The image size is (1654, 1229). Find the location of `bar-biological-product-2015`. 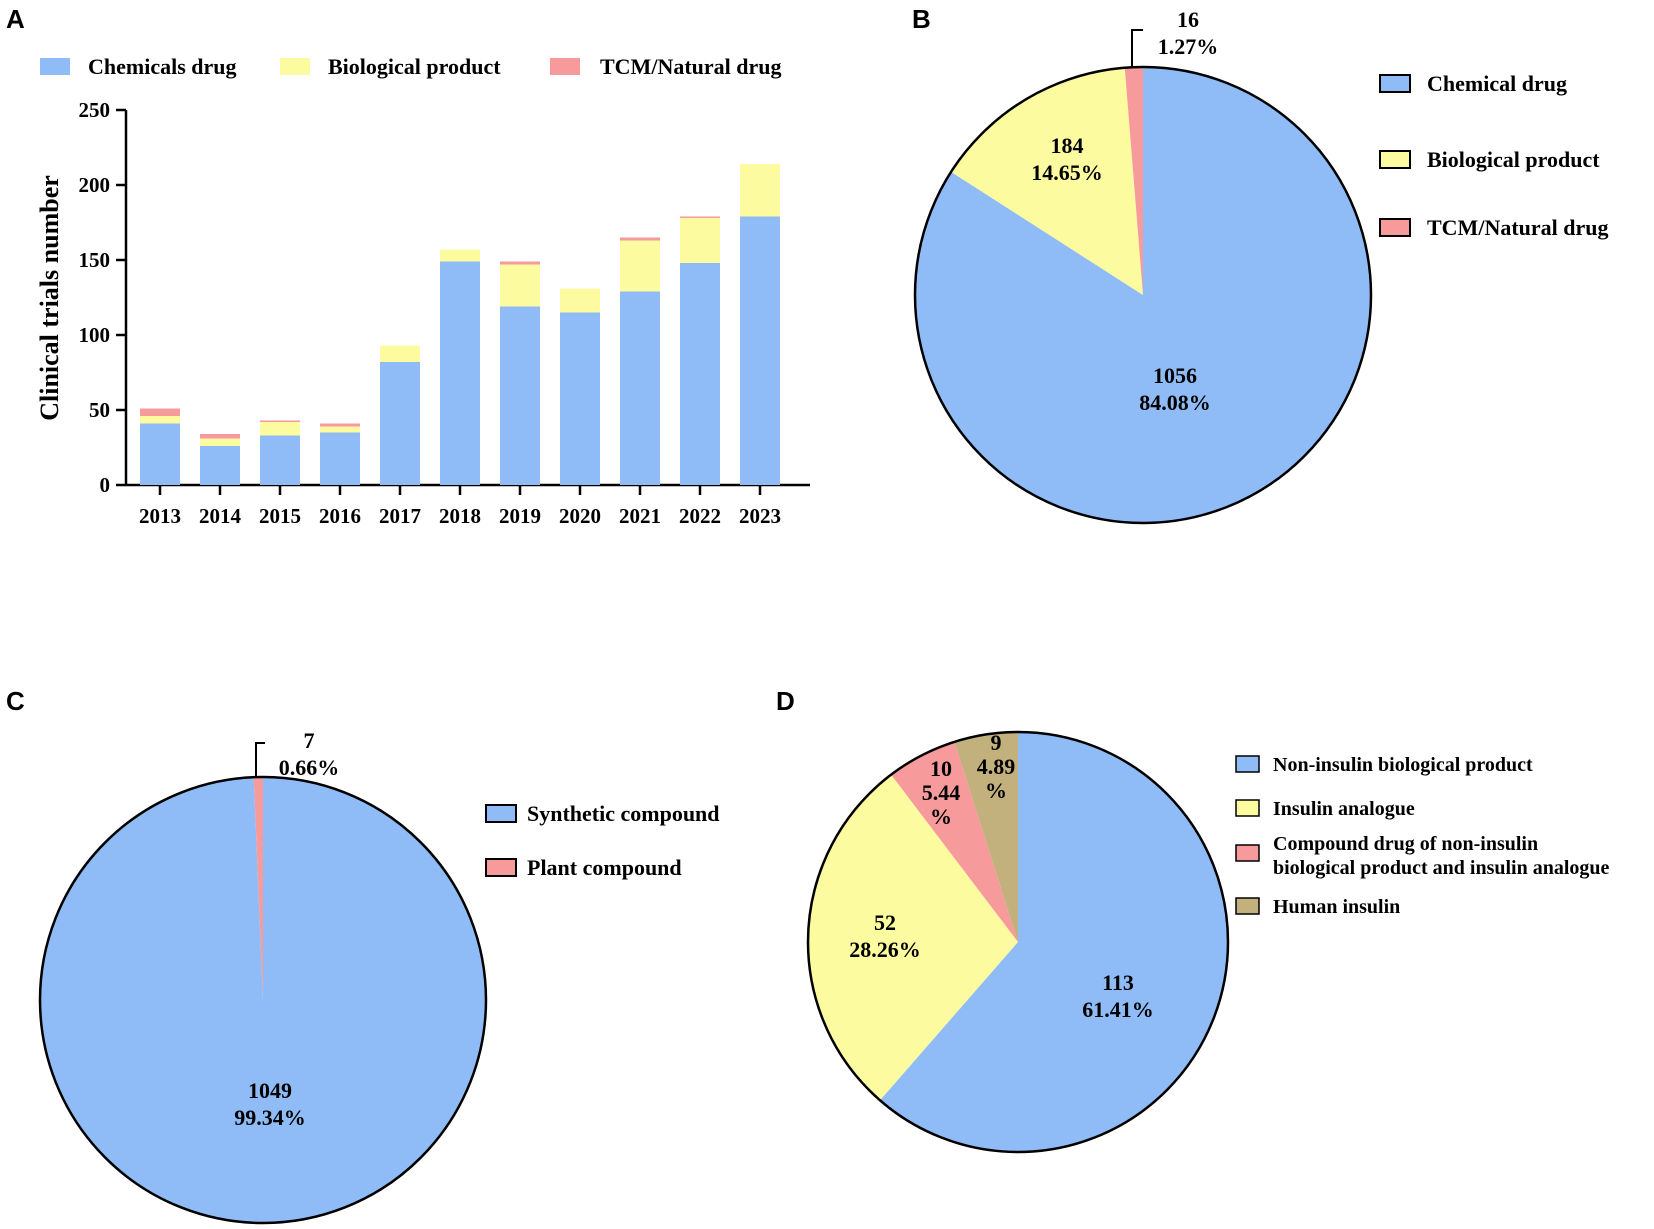

bar-biological-product-2015 is located at coordinates (280, 429).